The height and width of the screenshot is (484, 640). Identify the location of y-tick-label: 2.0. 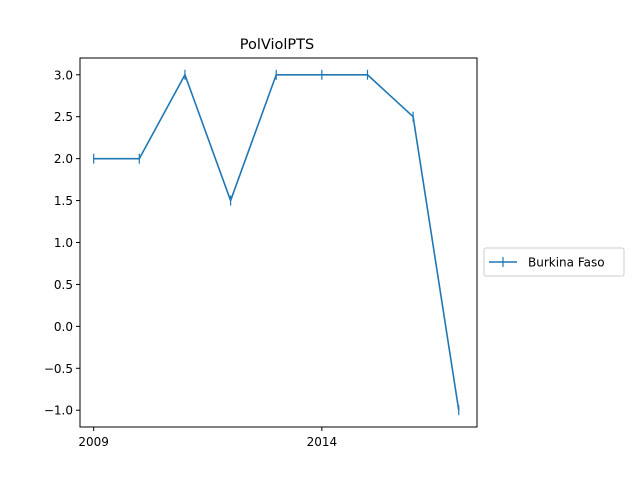
(63, 159).